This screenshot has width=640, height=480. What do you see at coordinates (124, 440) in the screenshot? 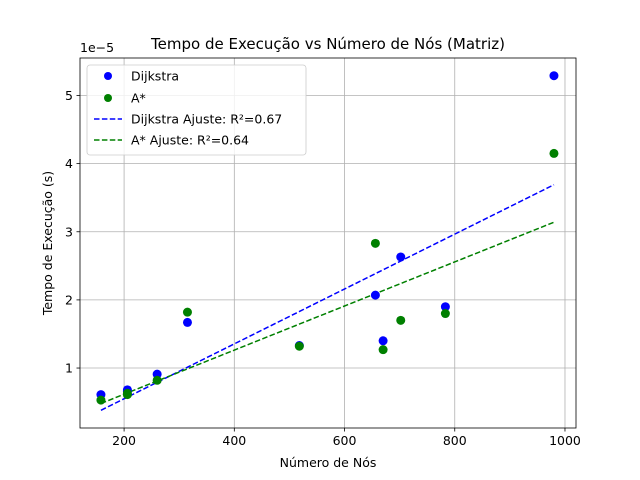
I see `x-tick-label: 200` at bounding box center [124, 440].